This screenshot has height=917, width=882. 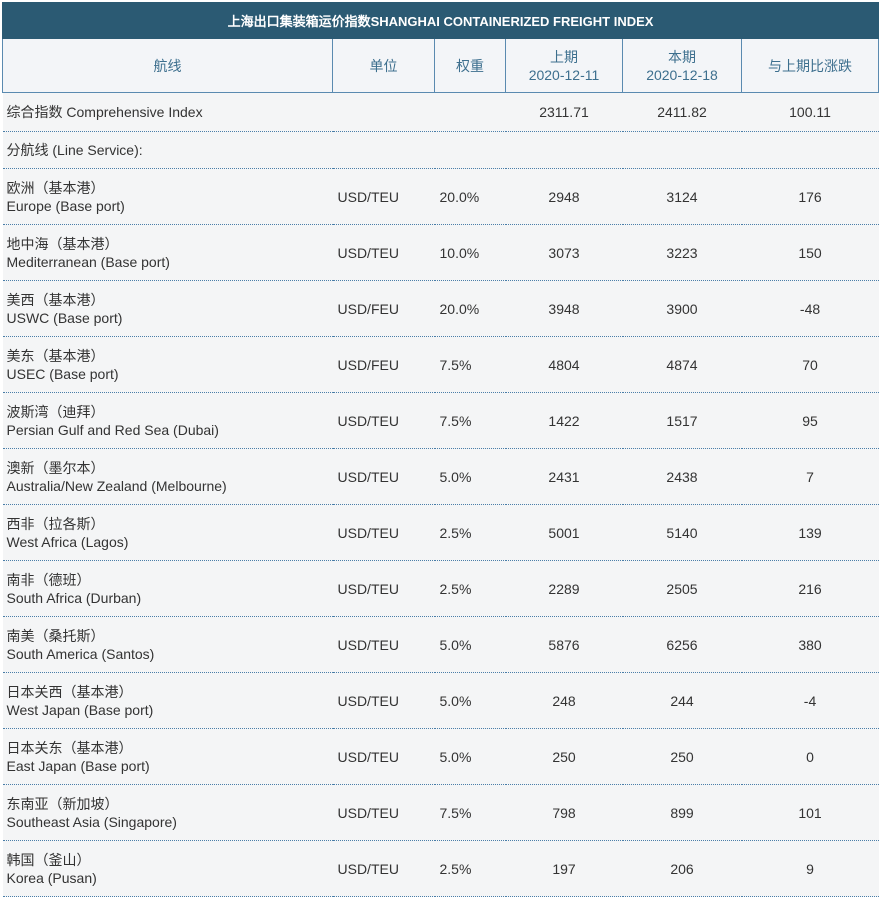 I want to click on route-current-value: 250, so click(x=682, y=756).